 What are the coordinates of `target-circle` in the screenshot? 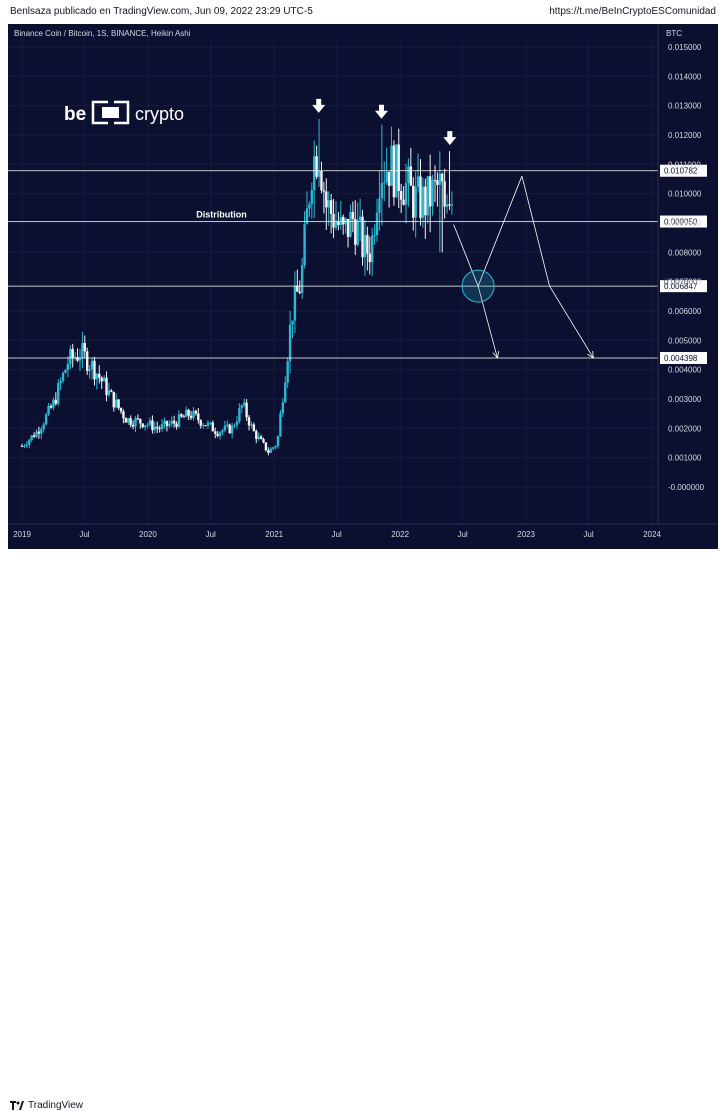 It's located at (478, 286).